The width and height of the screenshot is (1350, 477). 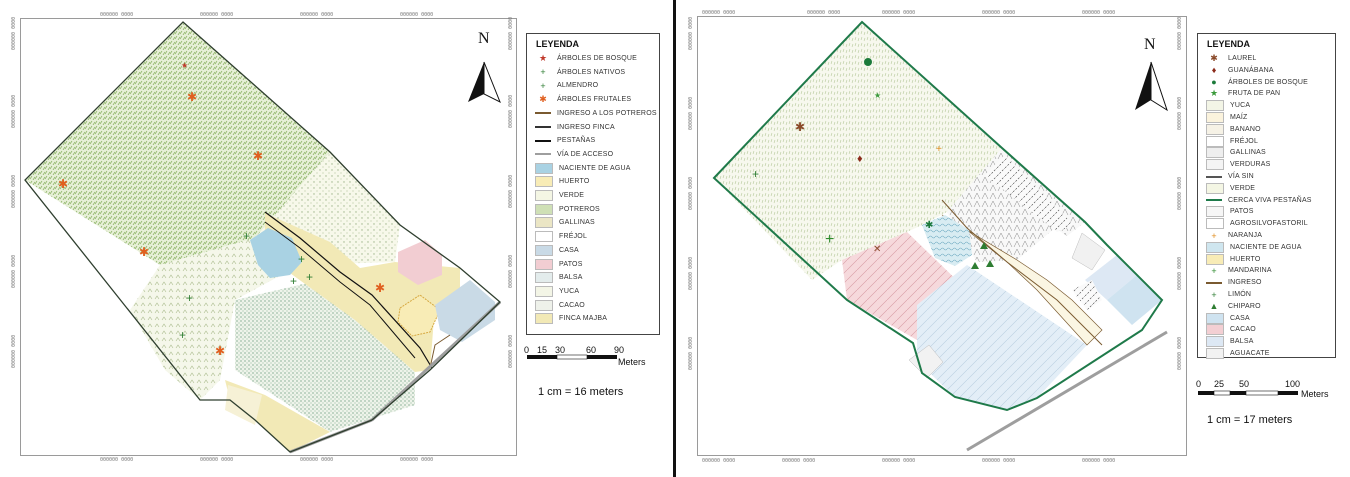 I want to click on legend-item-label: VÍA DE ACCESO, so click(x=585, y=154).